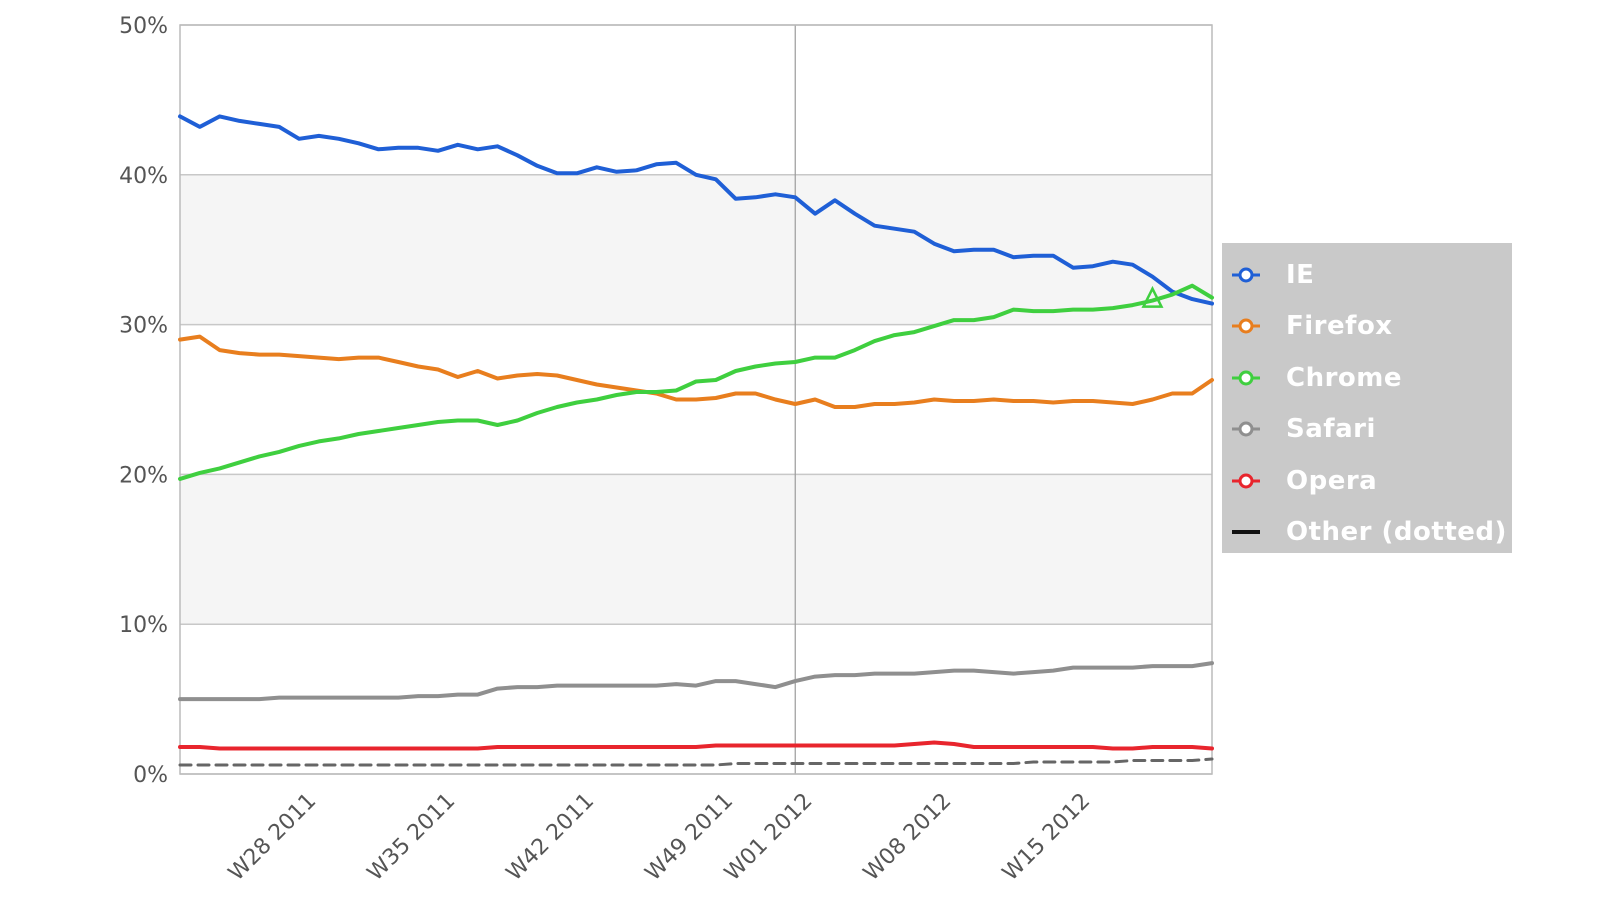  What do you see at coordinates (696, 371) in the screenshot?
I see `series-line-firefox` at bounding box center [696, 371].